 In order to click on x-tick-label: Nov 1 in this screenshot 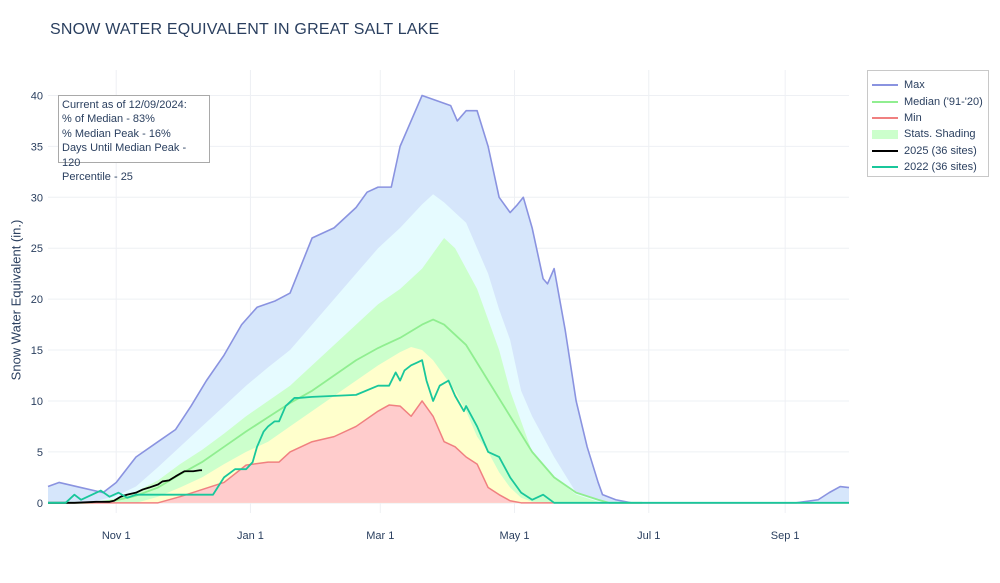, I will do `click(116, 536)`.